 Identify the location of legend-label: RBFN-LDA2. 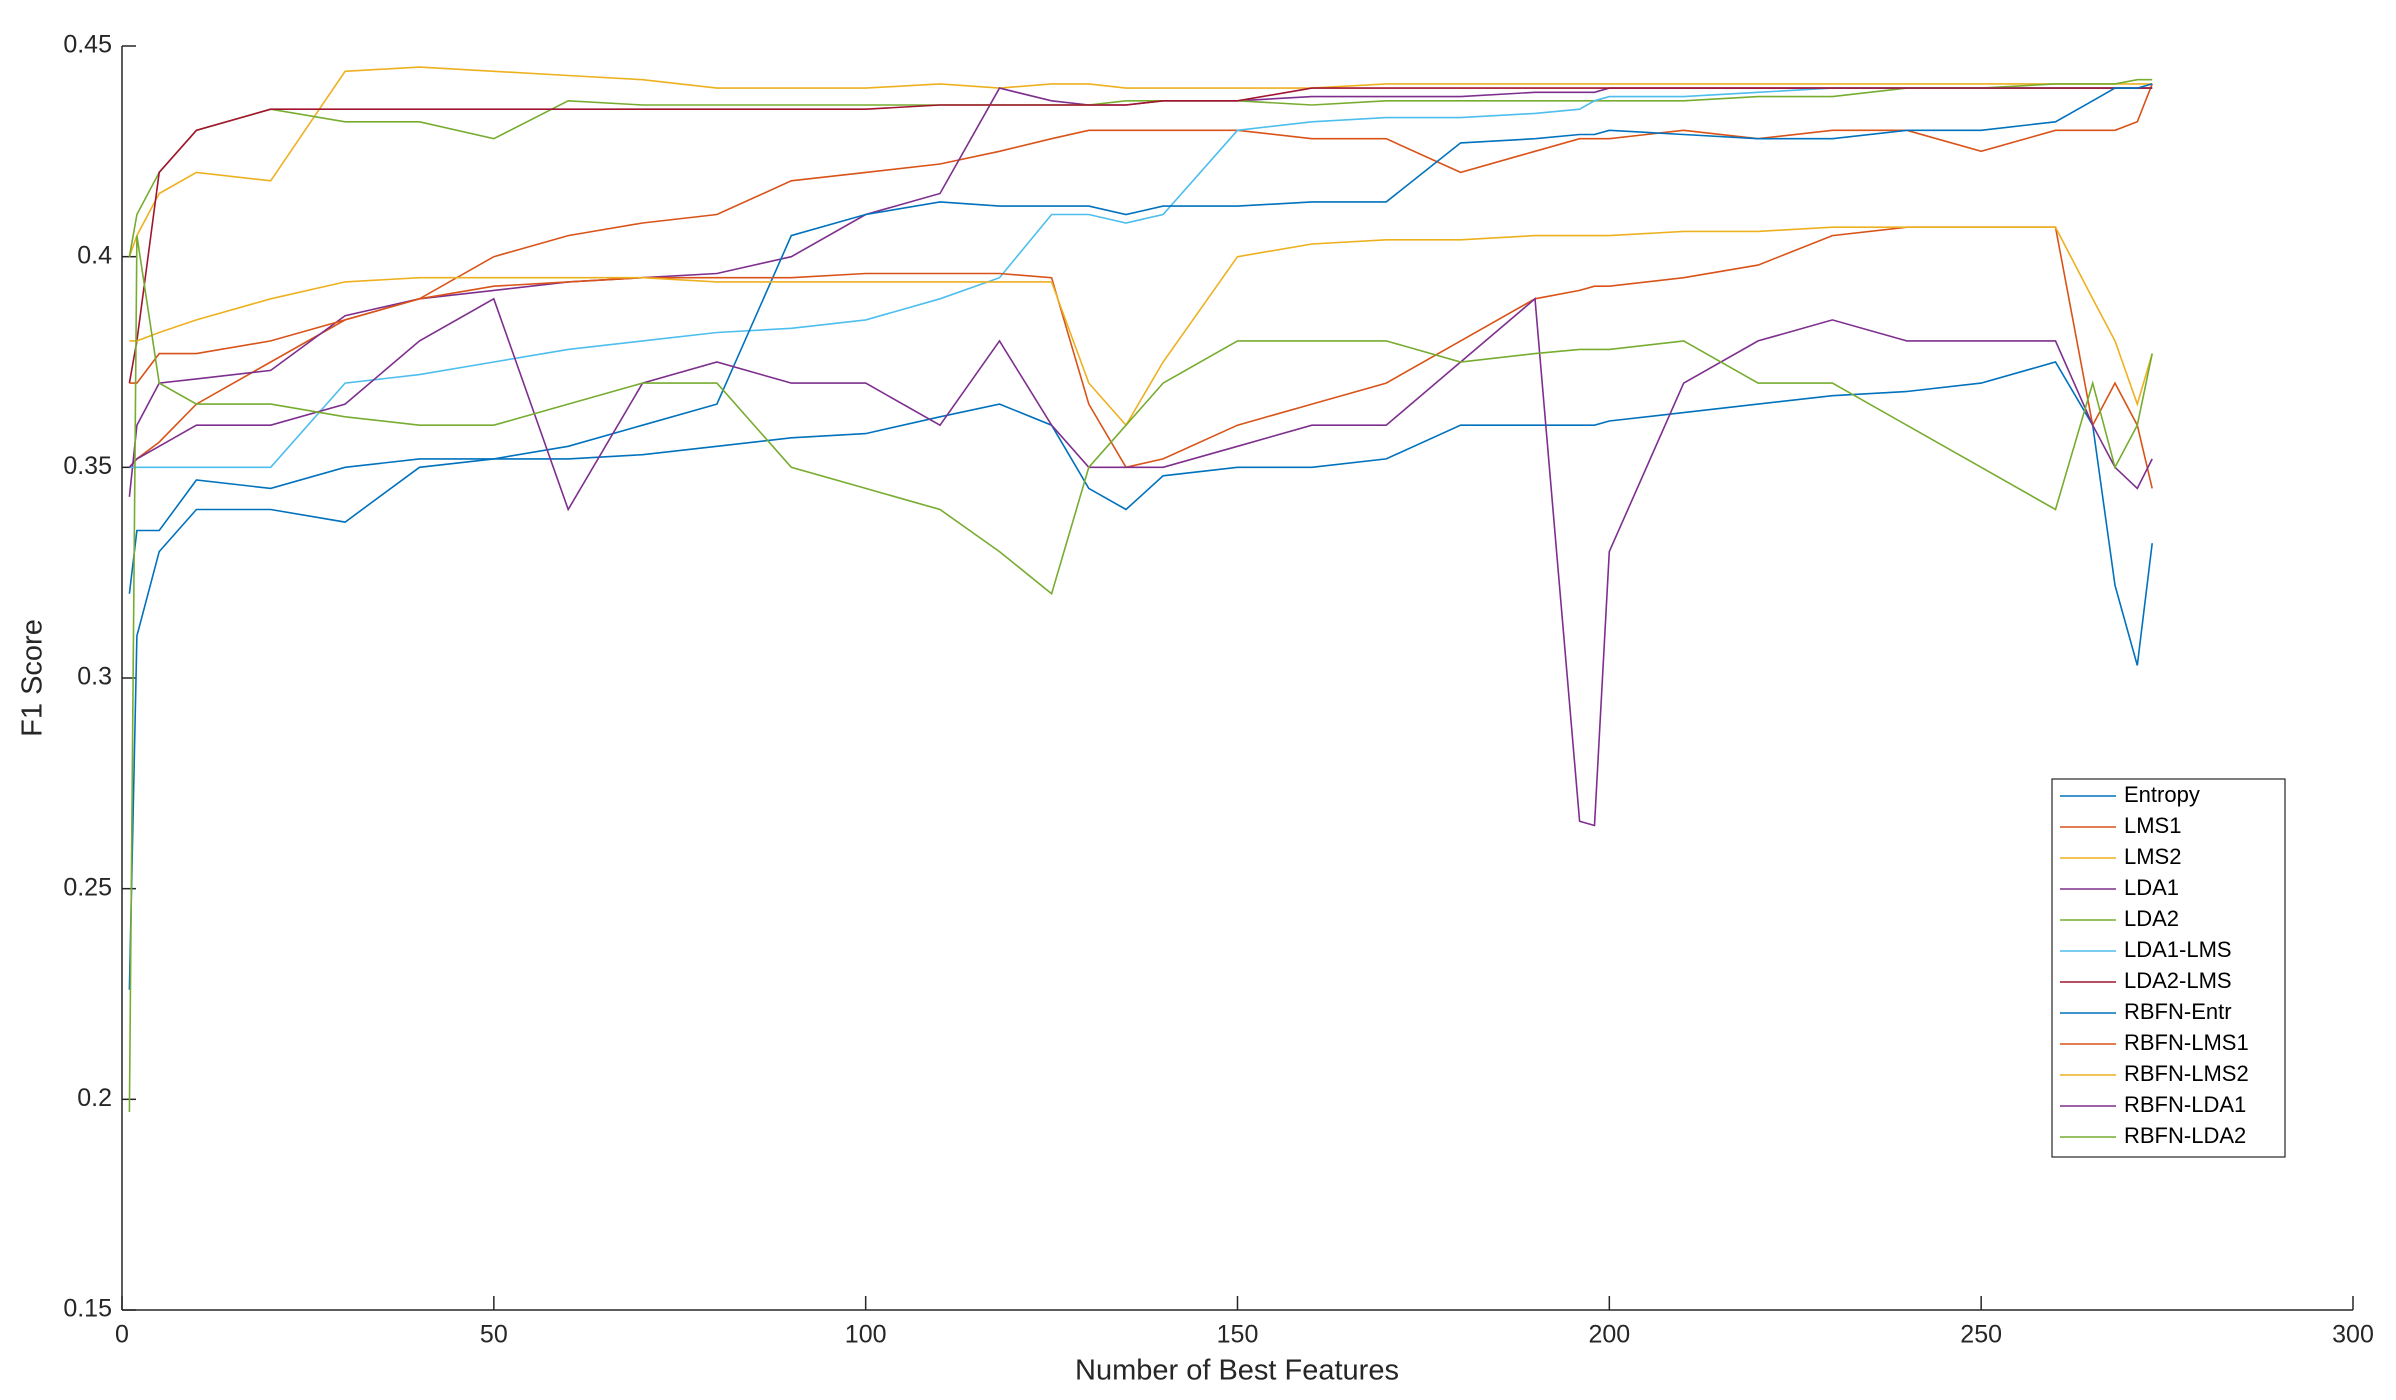
(2185, 1135).